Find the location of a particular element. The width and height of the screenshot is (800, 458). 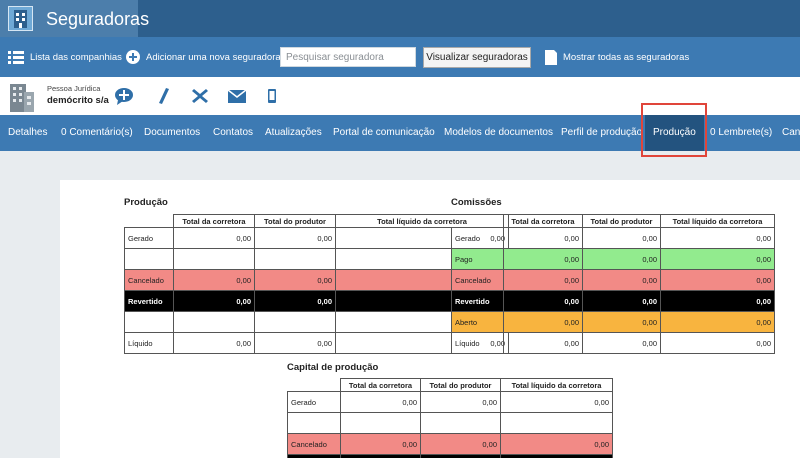

search-input is located at coordinates (348, 57).